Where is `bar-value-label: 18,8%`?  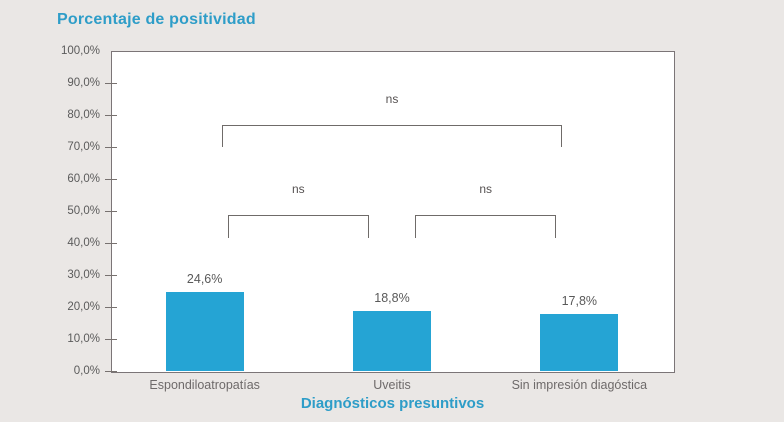
bar-value-label: 18,8% is located at coordinates (392, 297).